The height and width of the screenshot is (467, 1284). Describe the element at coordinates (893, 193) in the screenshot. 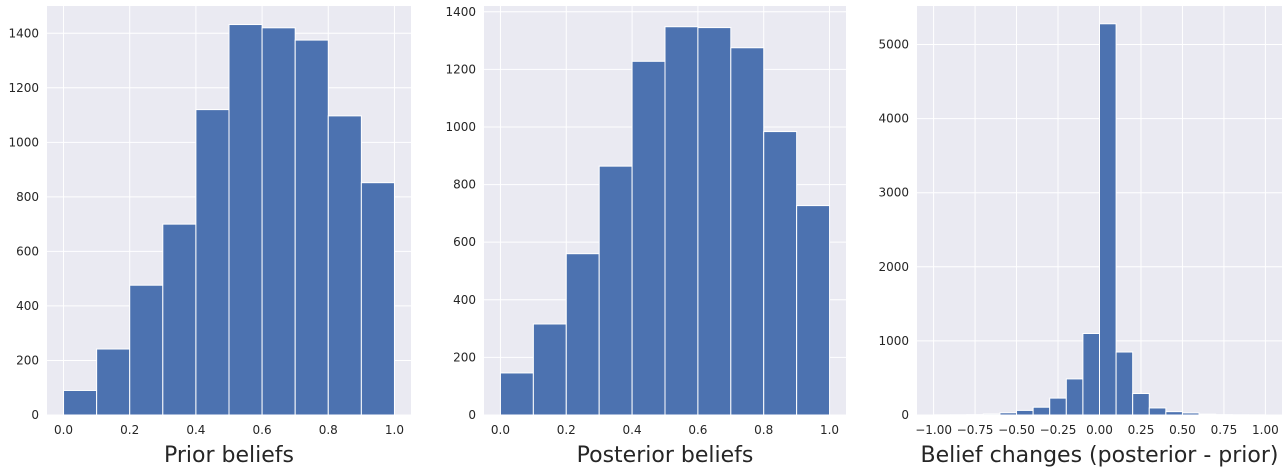

I see `changes-y-tick-label: 3000` at that location.